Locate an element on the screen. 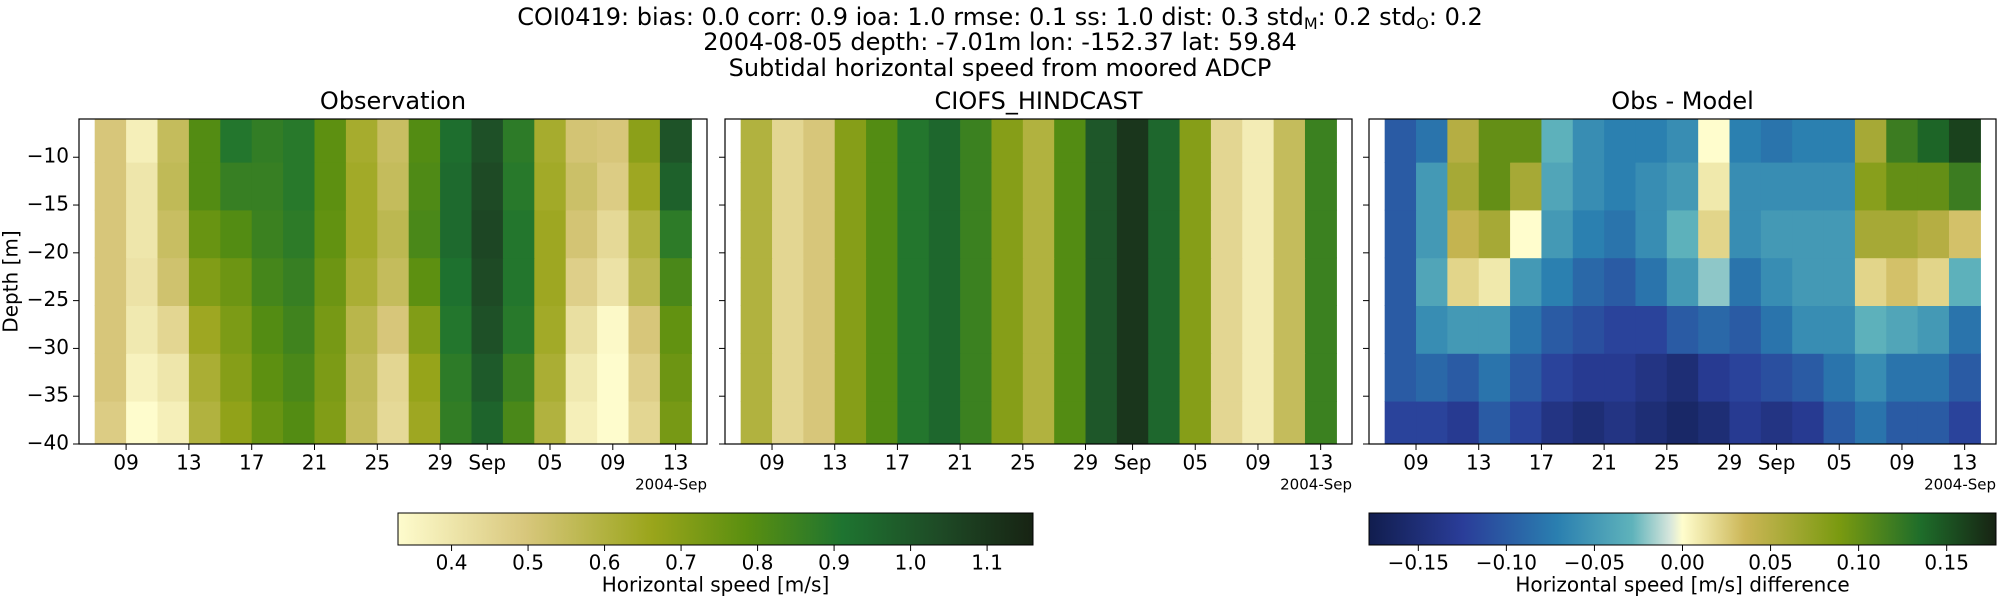 The image size is (2000, 600). colorbar-tick-label: −0.15 is located at coordinates (1418, 563).